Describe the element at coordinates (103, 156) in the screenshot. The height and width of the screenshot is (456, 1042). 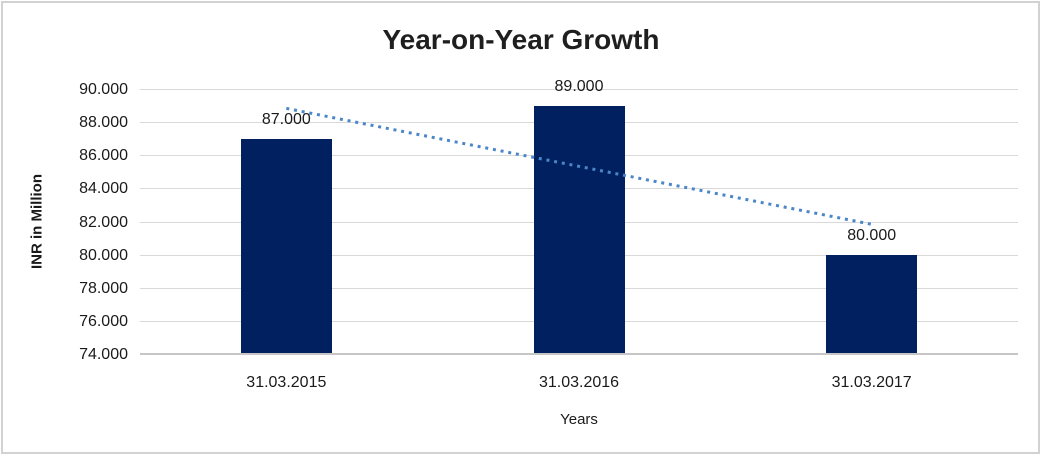
I see `y-tick-label: 86.000` at that location.